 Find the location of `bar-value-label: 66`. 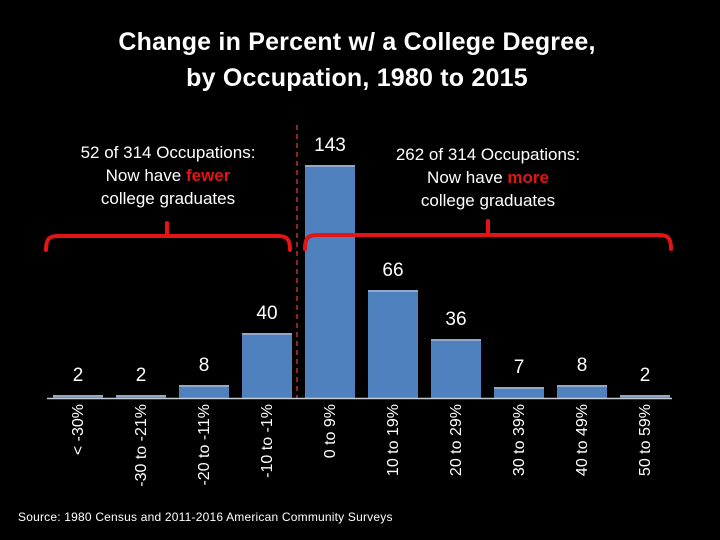

bar-value-label: 66 is located at coordinates (393, 271).